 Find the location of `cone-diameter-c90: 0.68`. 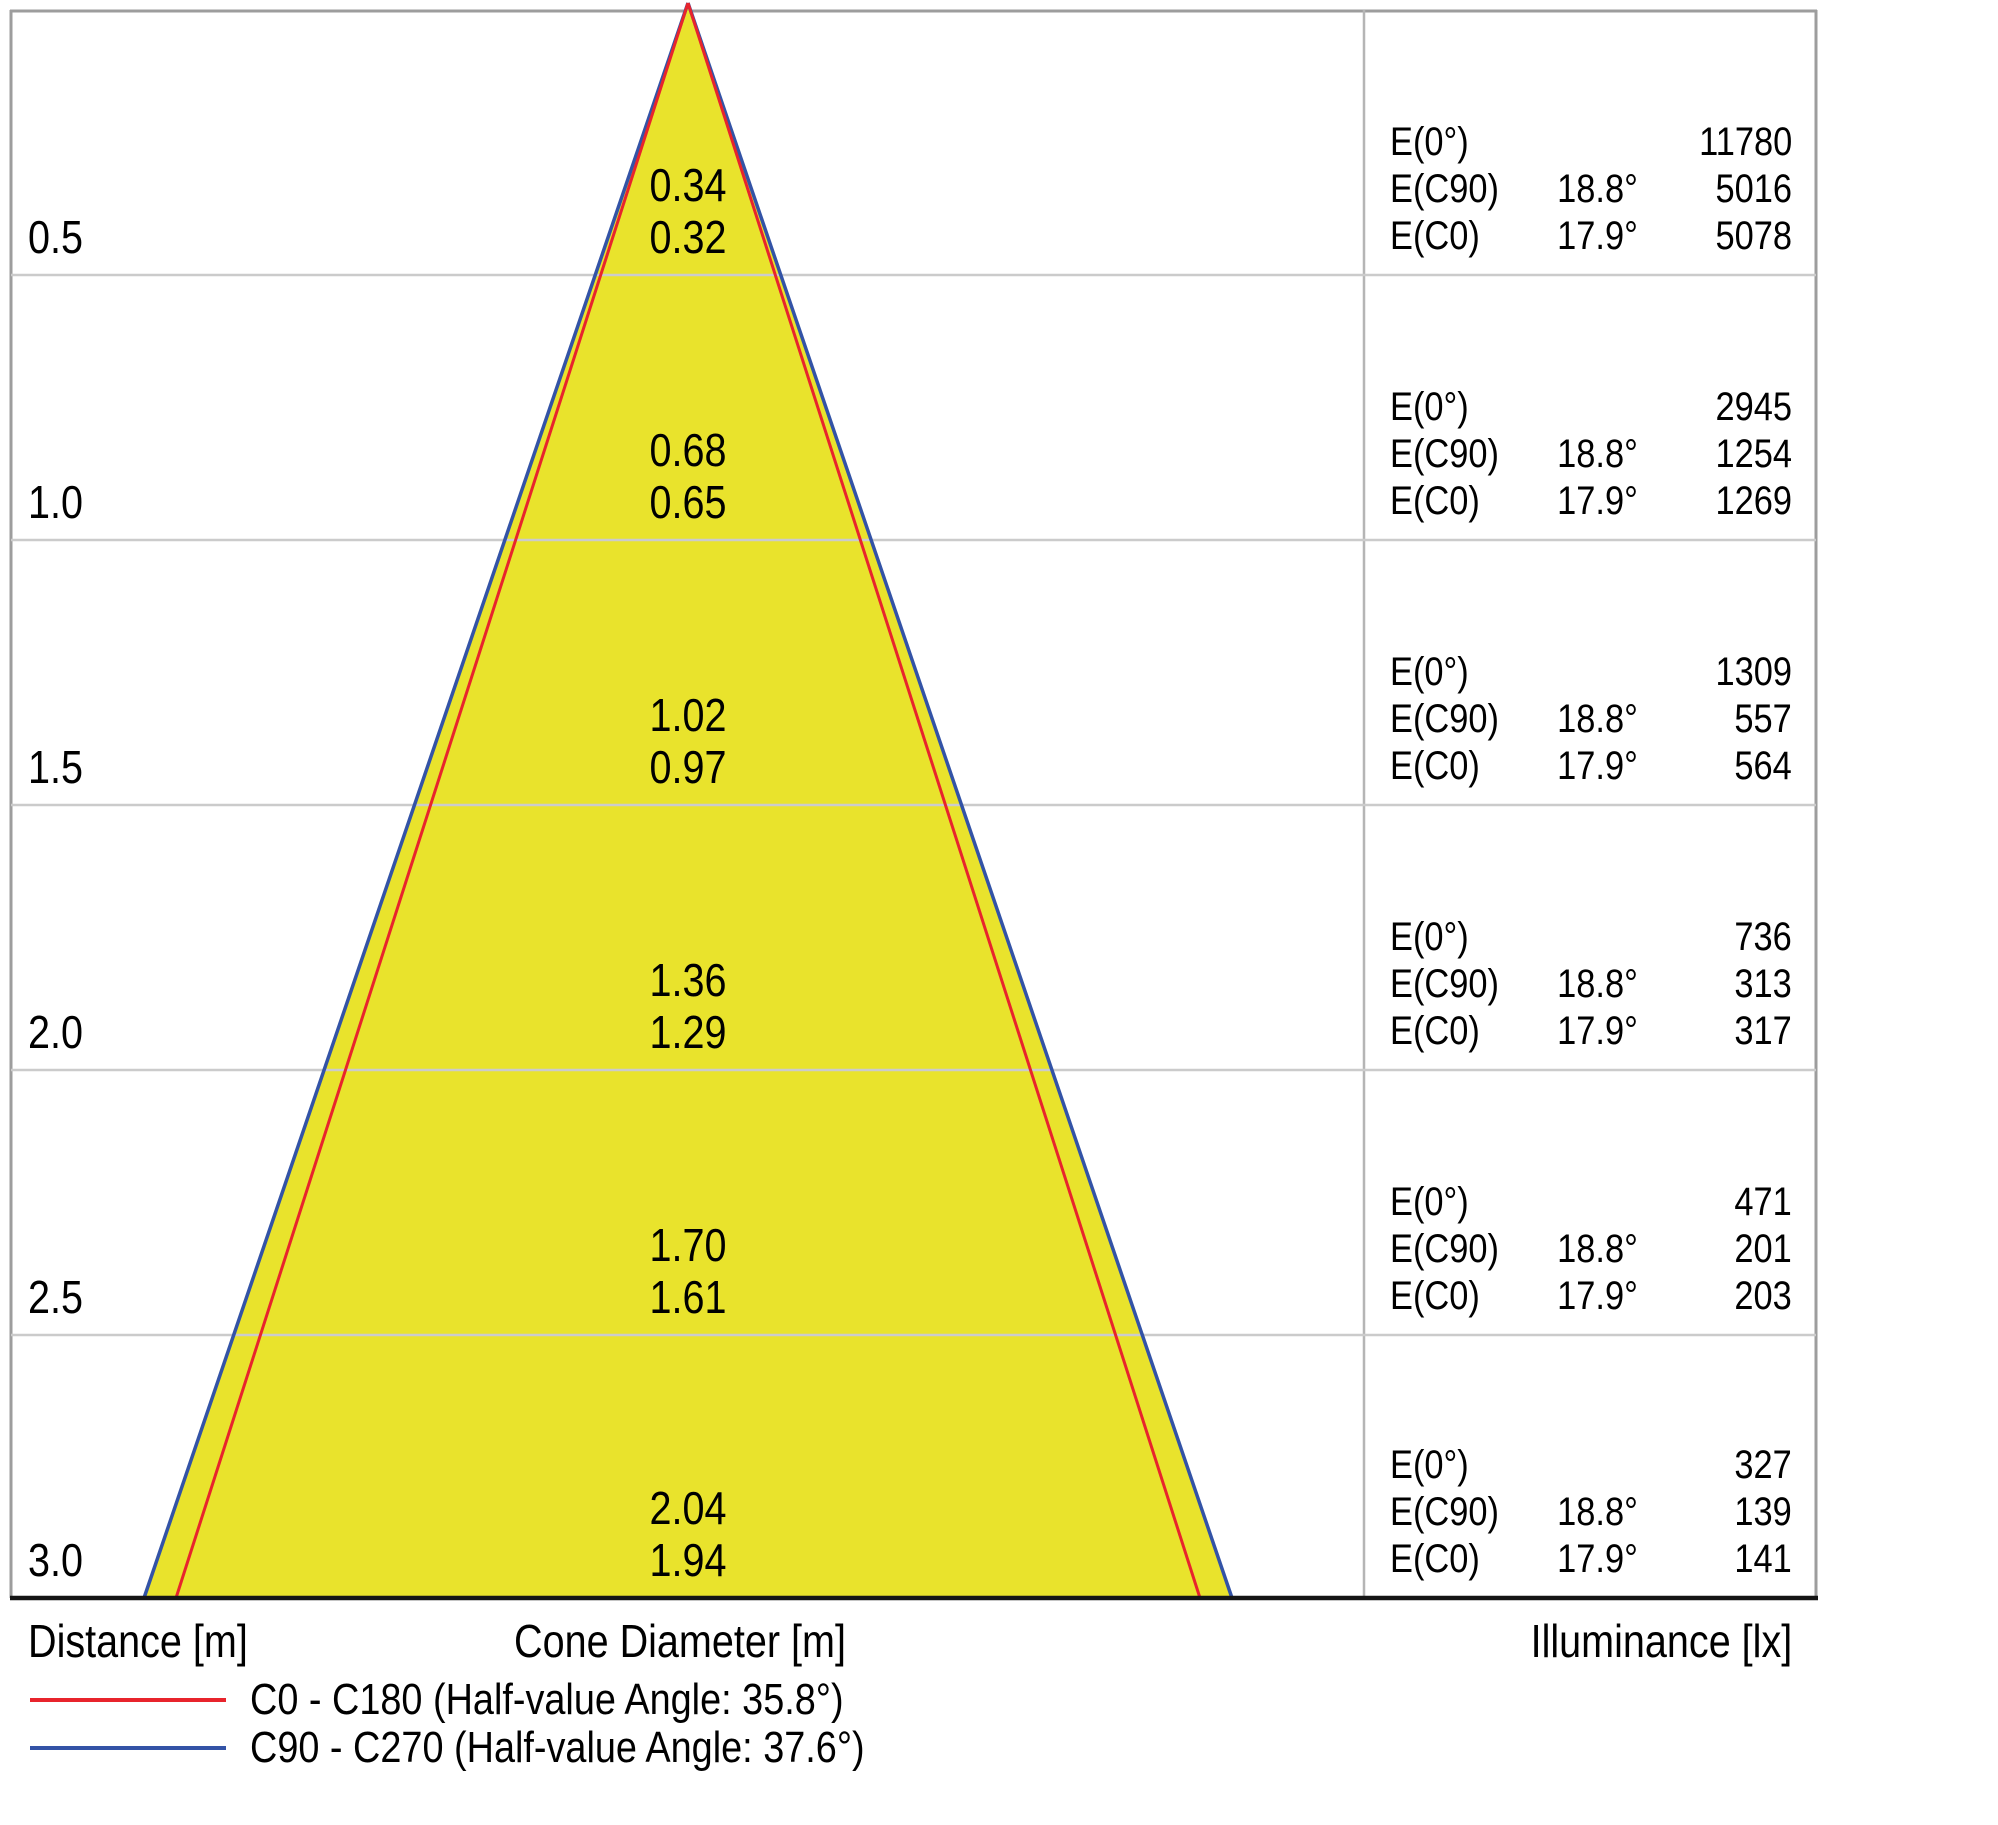

cone-diameter-c90: 0.68 is located at coordinates (688, 450).